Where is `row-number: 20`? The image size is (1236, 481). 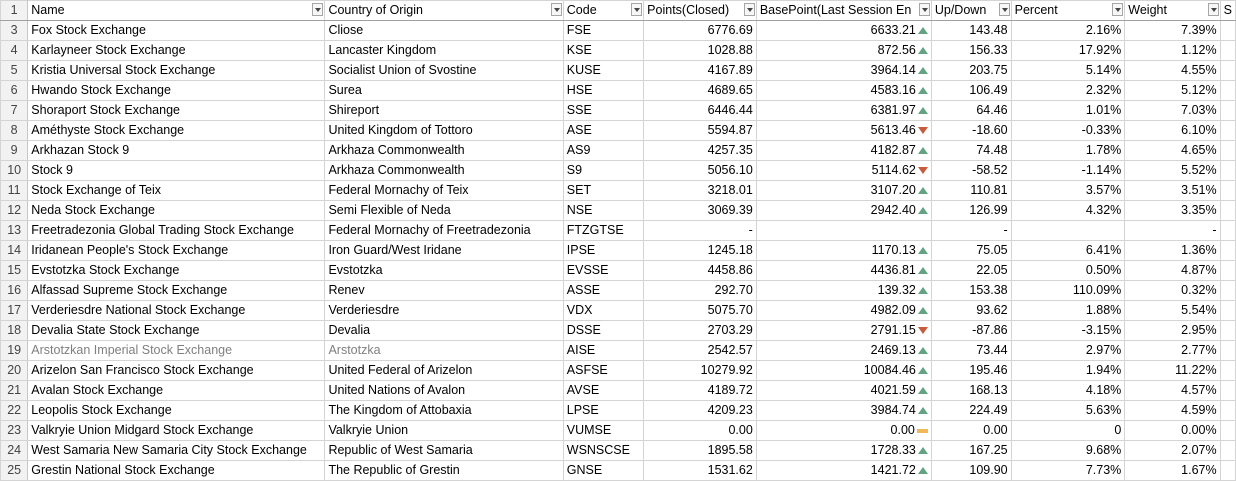 row-number: 20 is located at coordinates (14, 370).